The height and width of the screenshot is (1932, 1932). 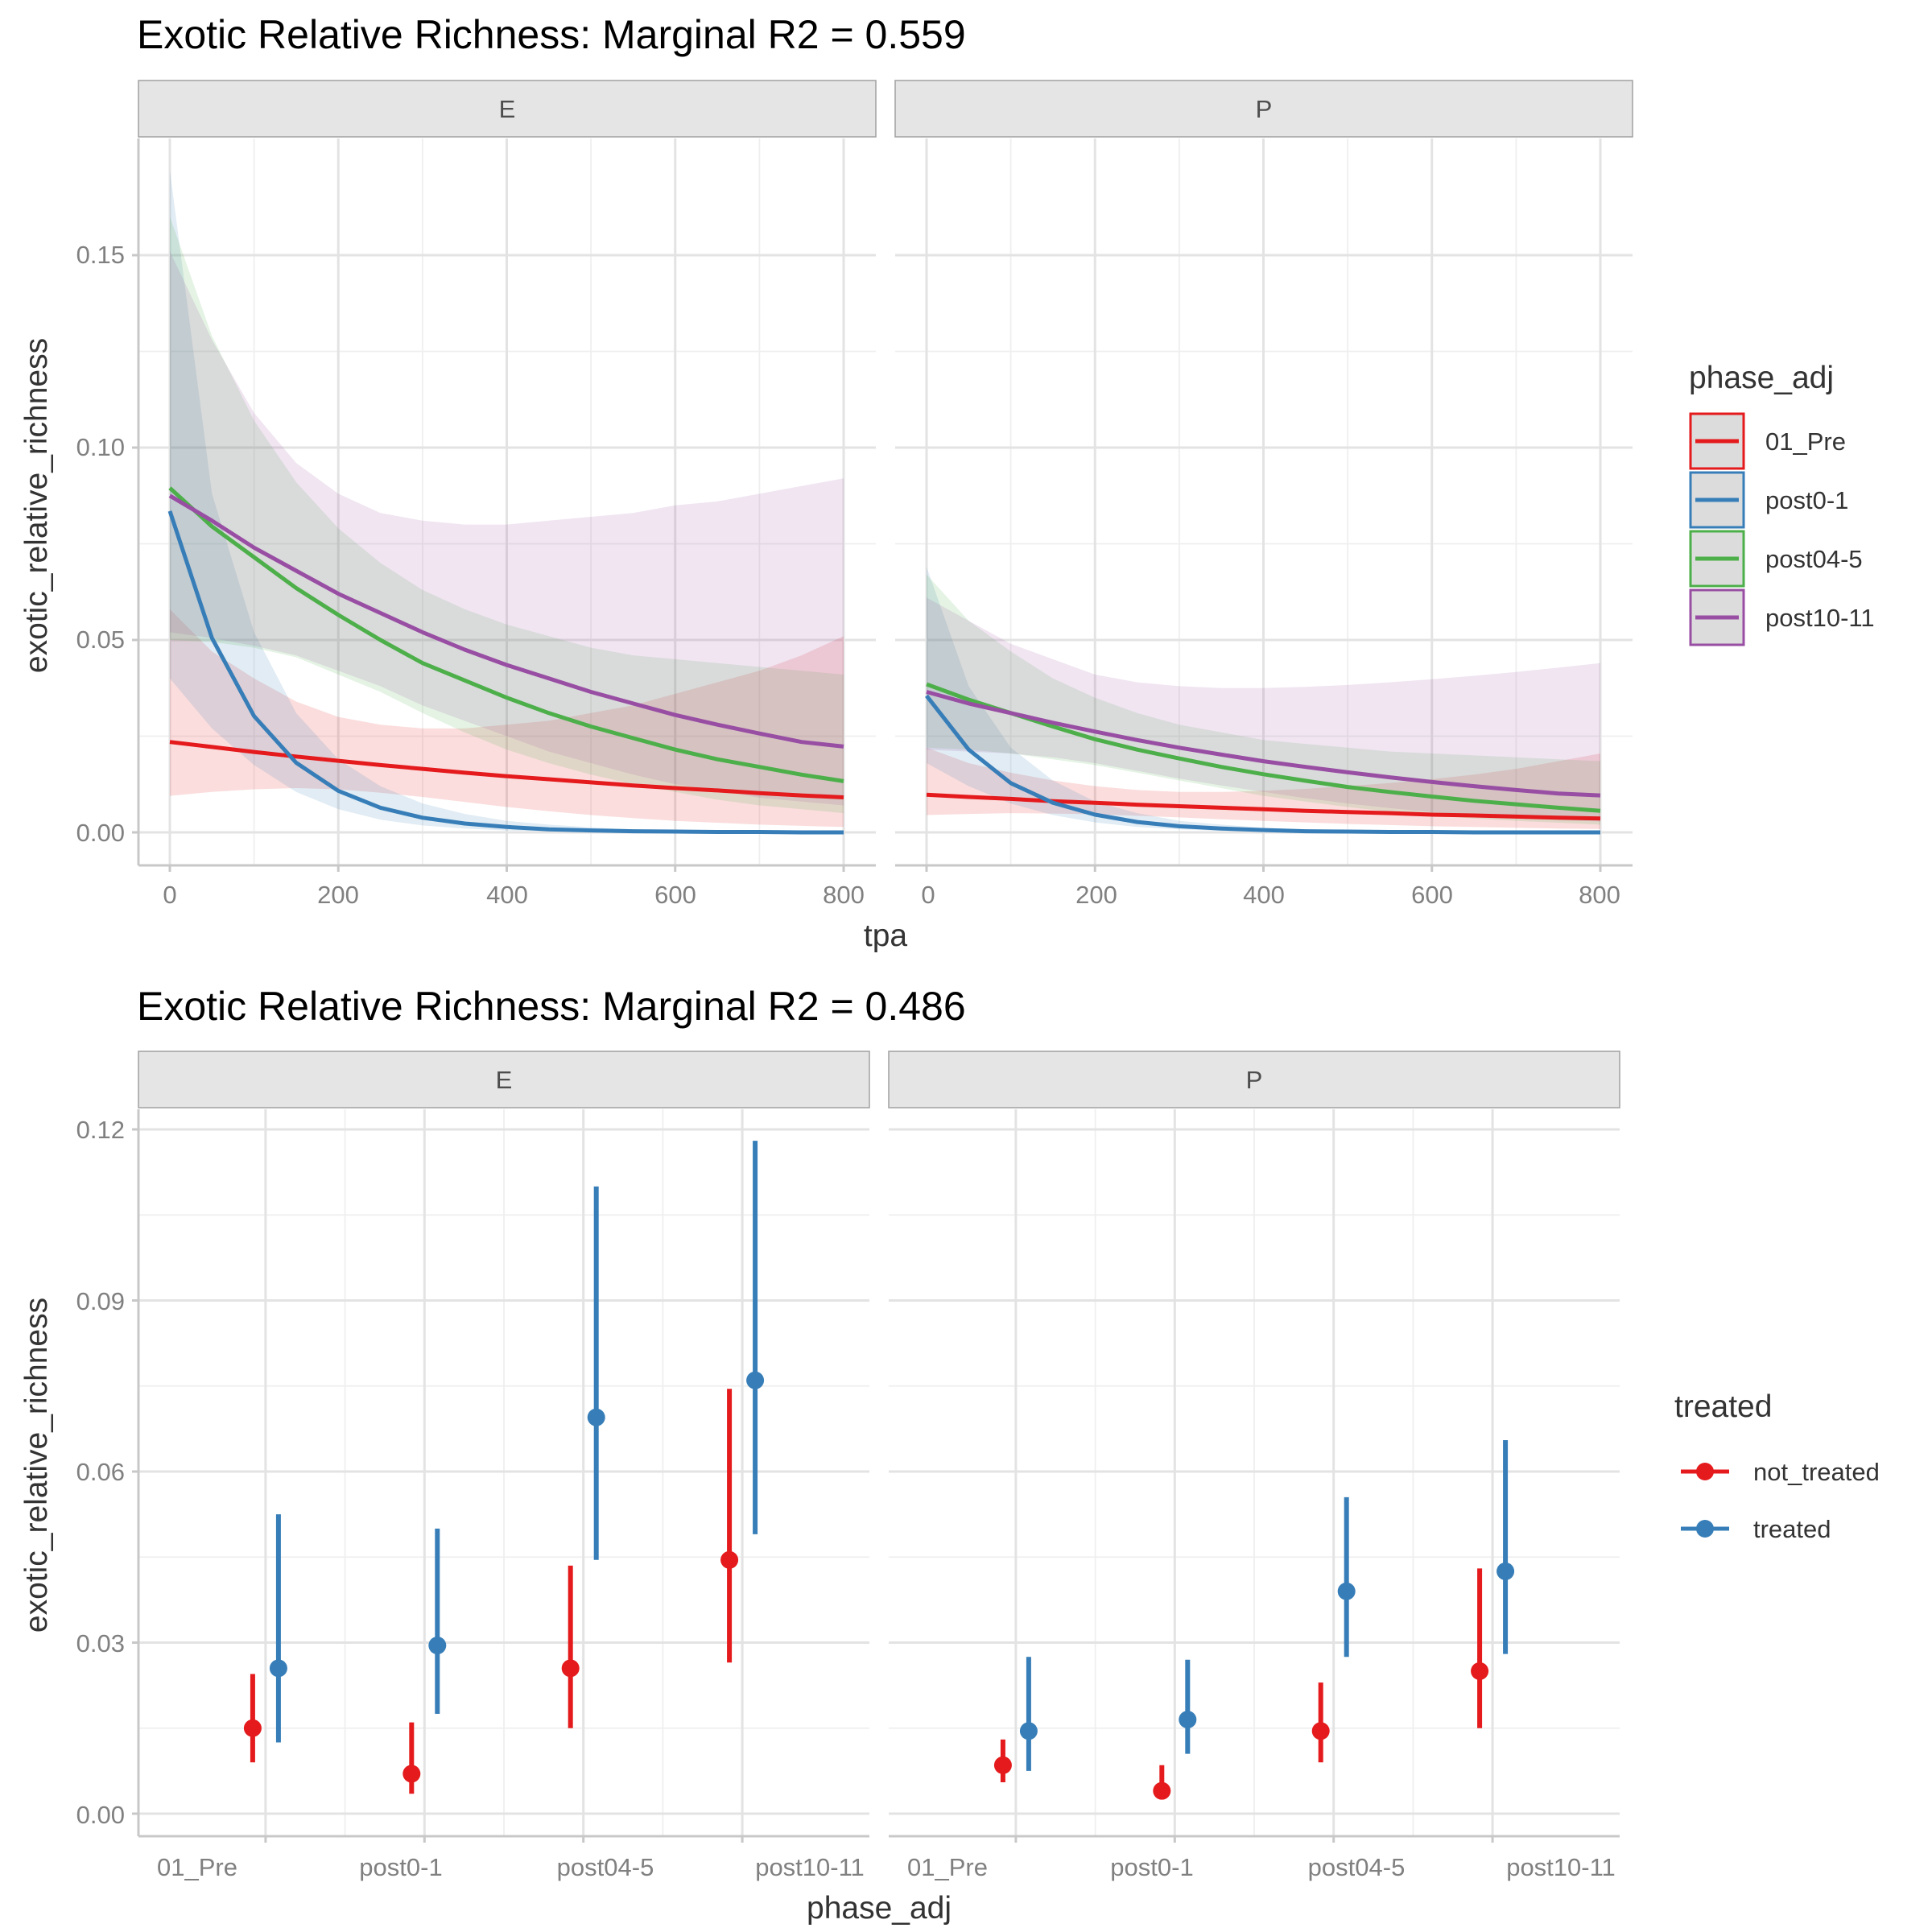 What do you see at coordinates (1705, 1471) in the screenshot?
I see `legend-key-point-not-treated` at bounding box center [1705, 1471].